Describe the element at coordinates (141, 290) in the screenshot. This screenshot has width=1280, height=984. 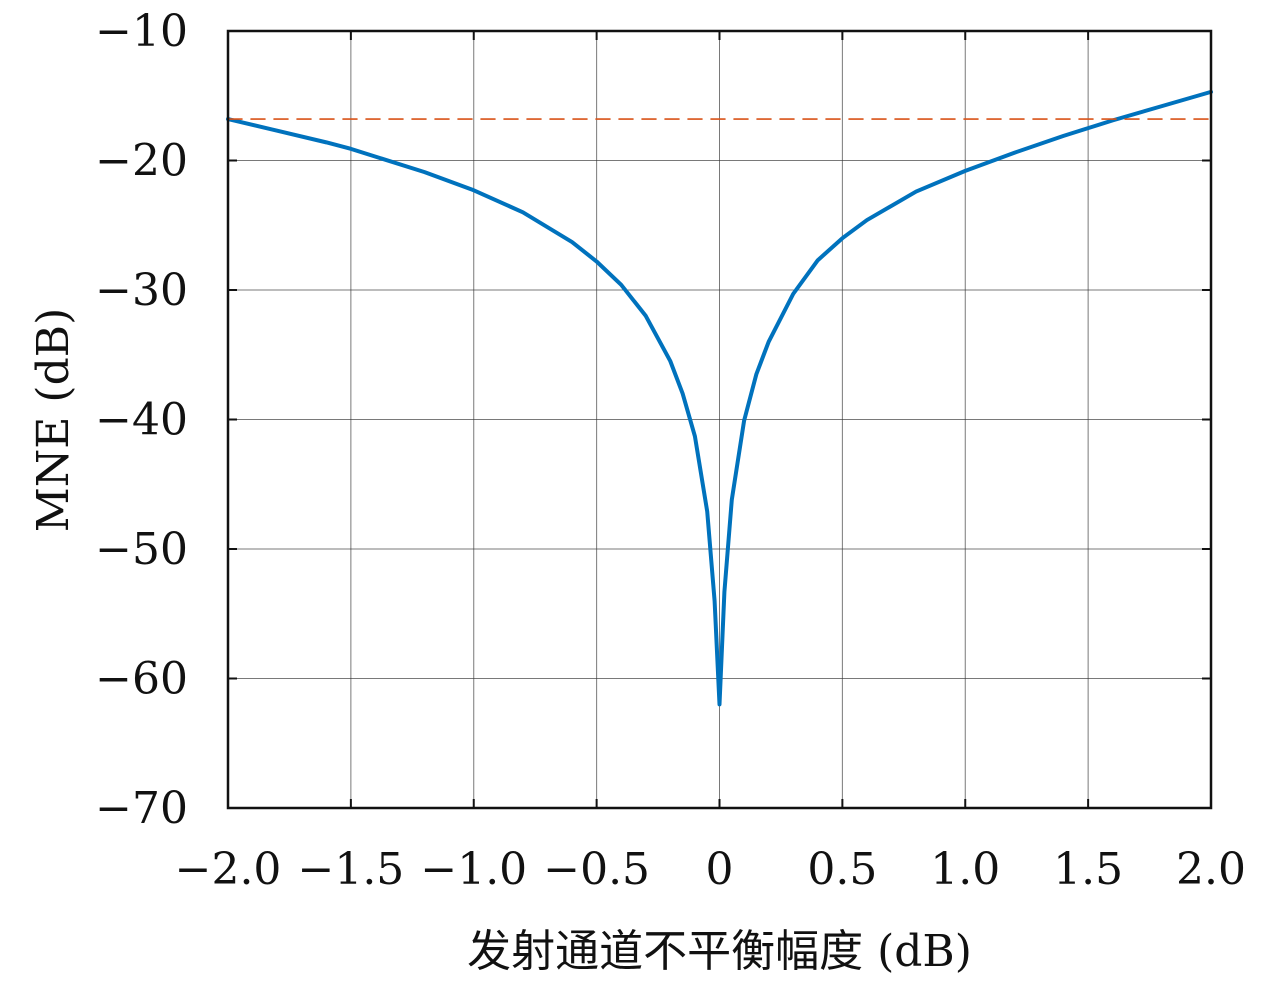
I see `y-tick-label: −30` at that location.